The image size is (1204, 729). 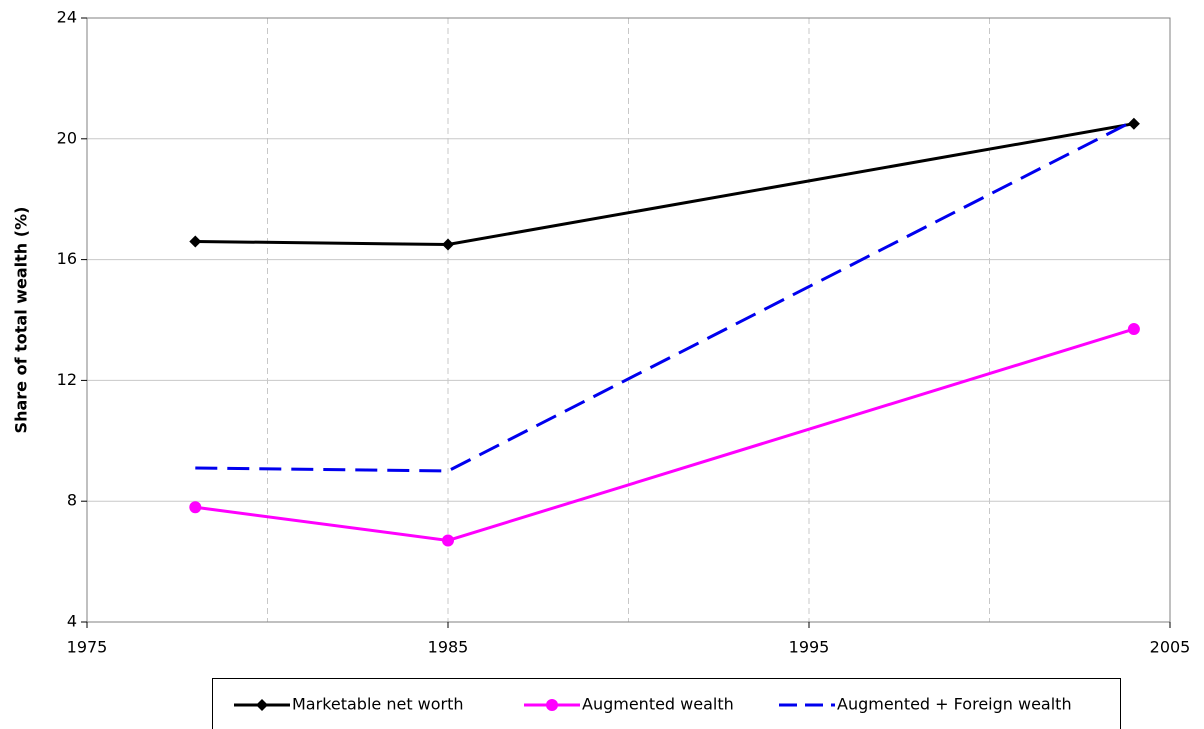 What do you see at coordinates (72, 621) in the screenshot?
I see `y-tick-label: 4` at bounding box center [72, 621].